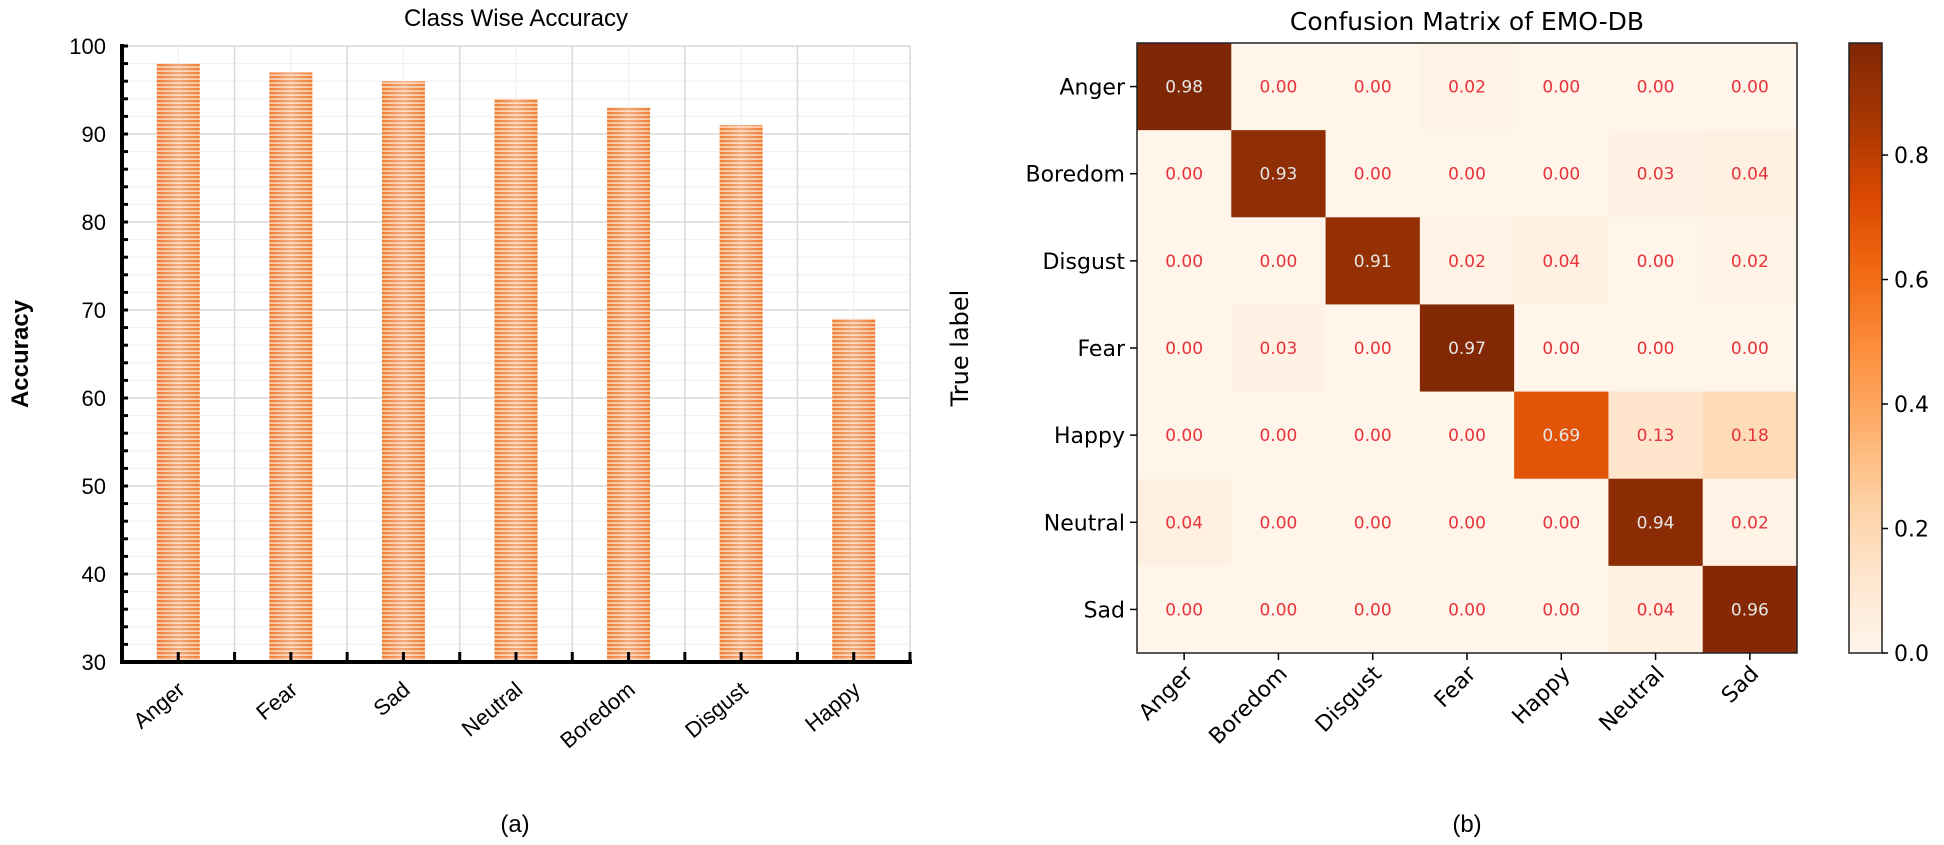 The image size is (1944, 845). Describe the element at coordinates (1865, 348) in the screenshot. I see `colorbar` at that location.